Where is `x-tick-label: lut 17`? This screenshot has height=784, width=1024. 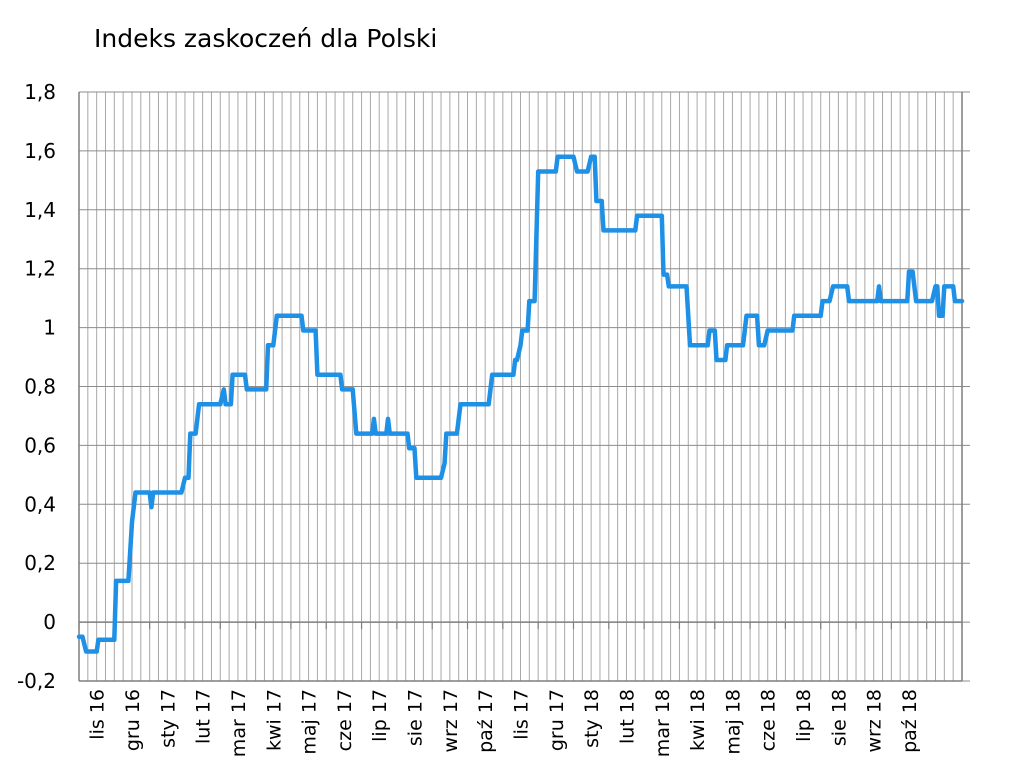 x-tick-label: lut 17 is located at coordinates (204, 716).